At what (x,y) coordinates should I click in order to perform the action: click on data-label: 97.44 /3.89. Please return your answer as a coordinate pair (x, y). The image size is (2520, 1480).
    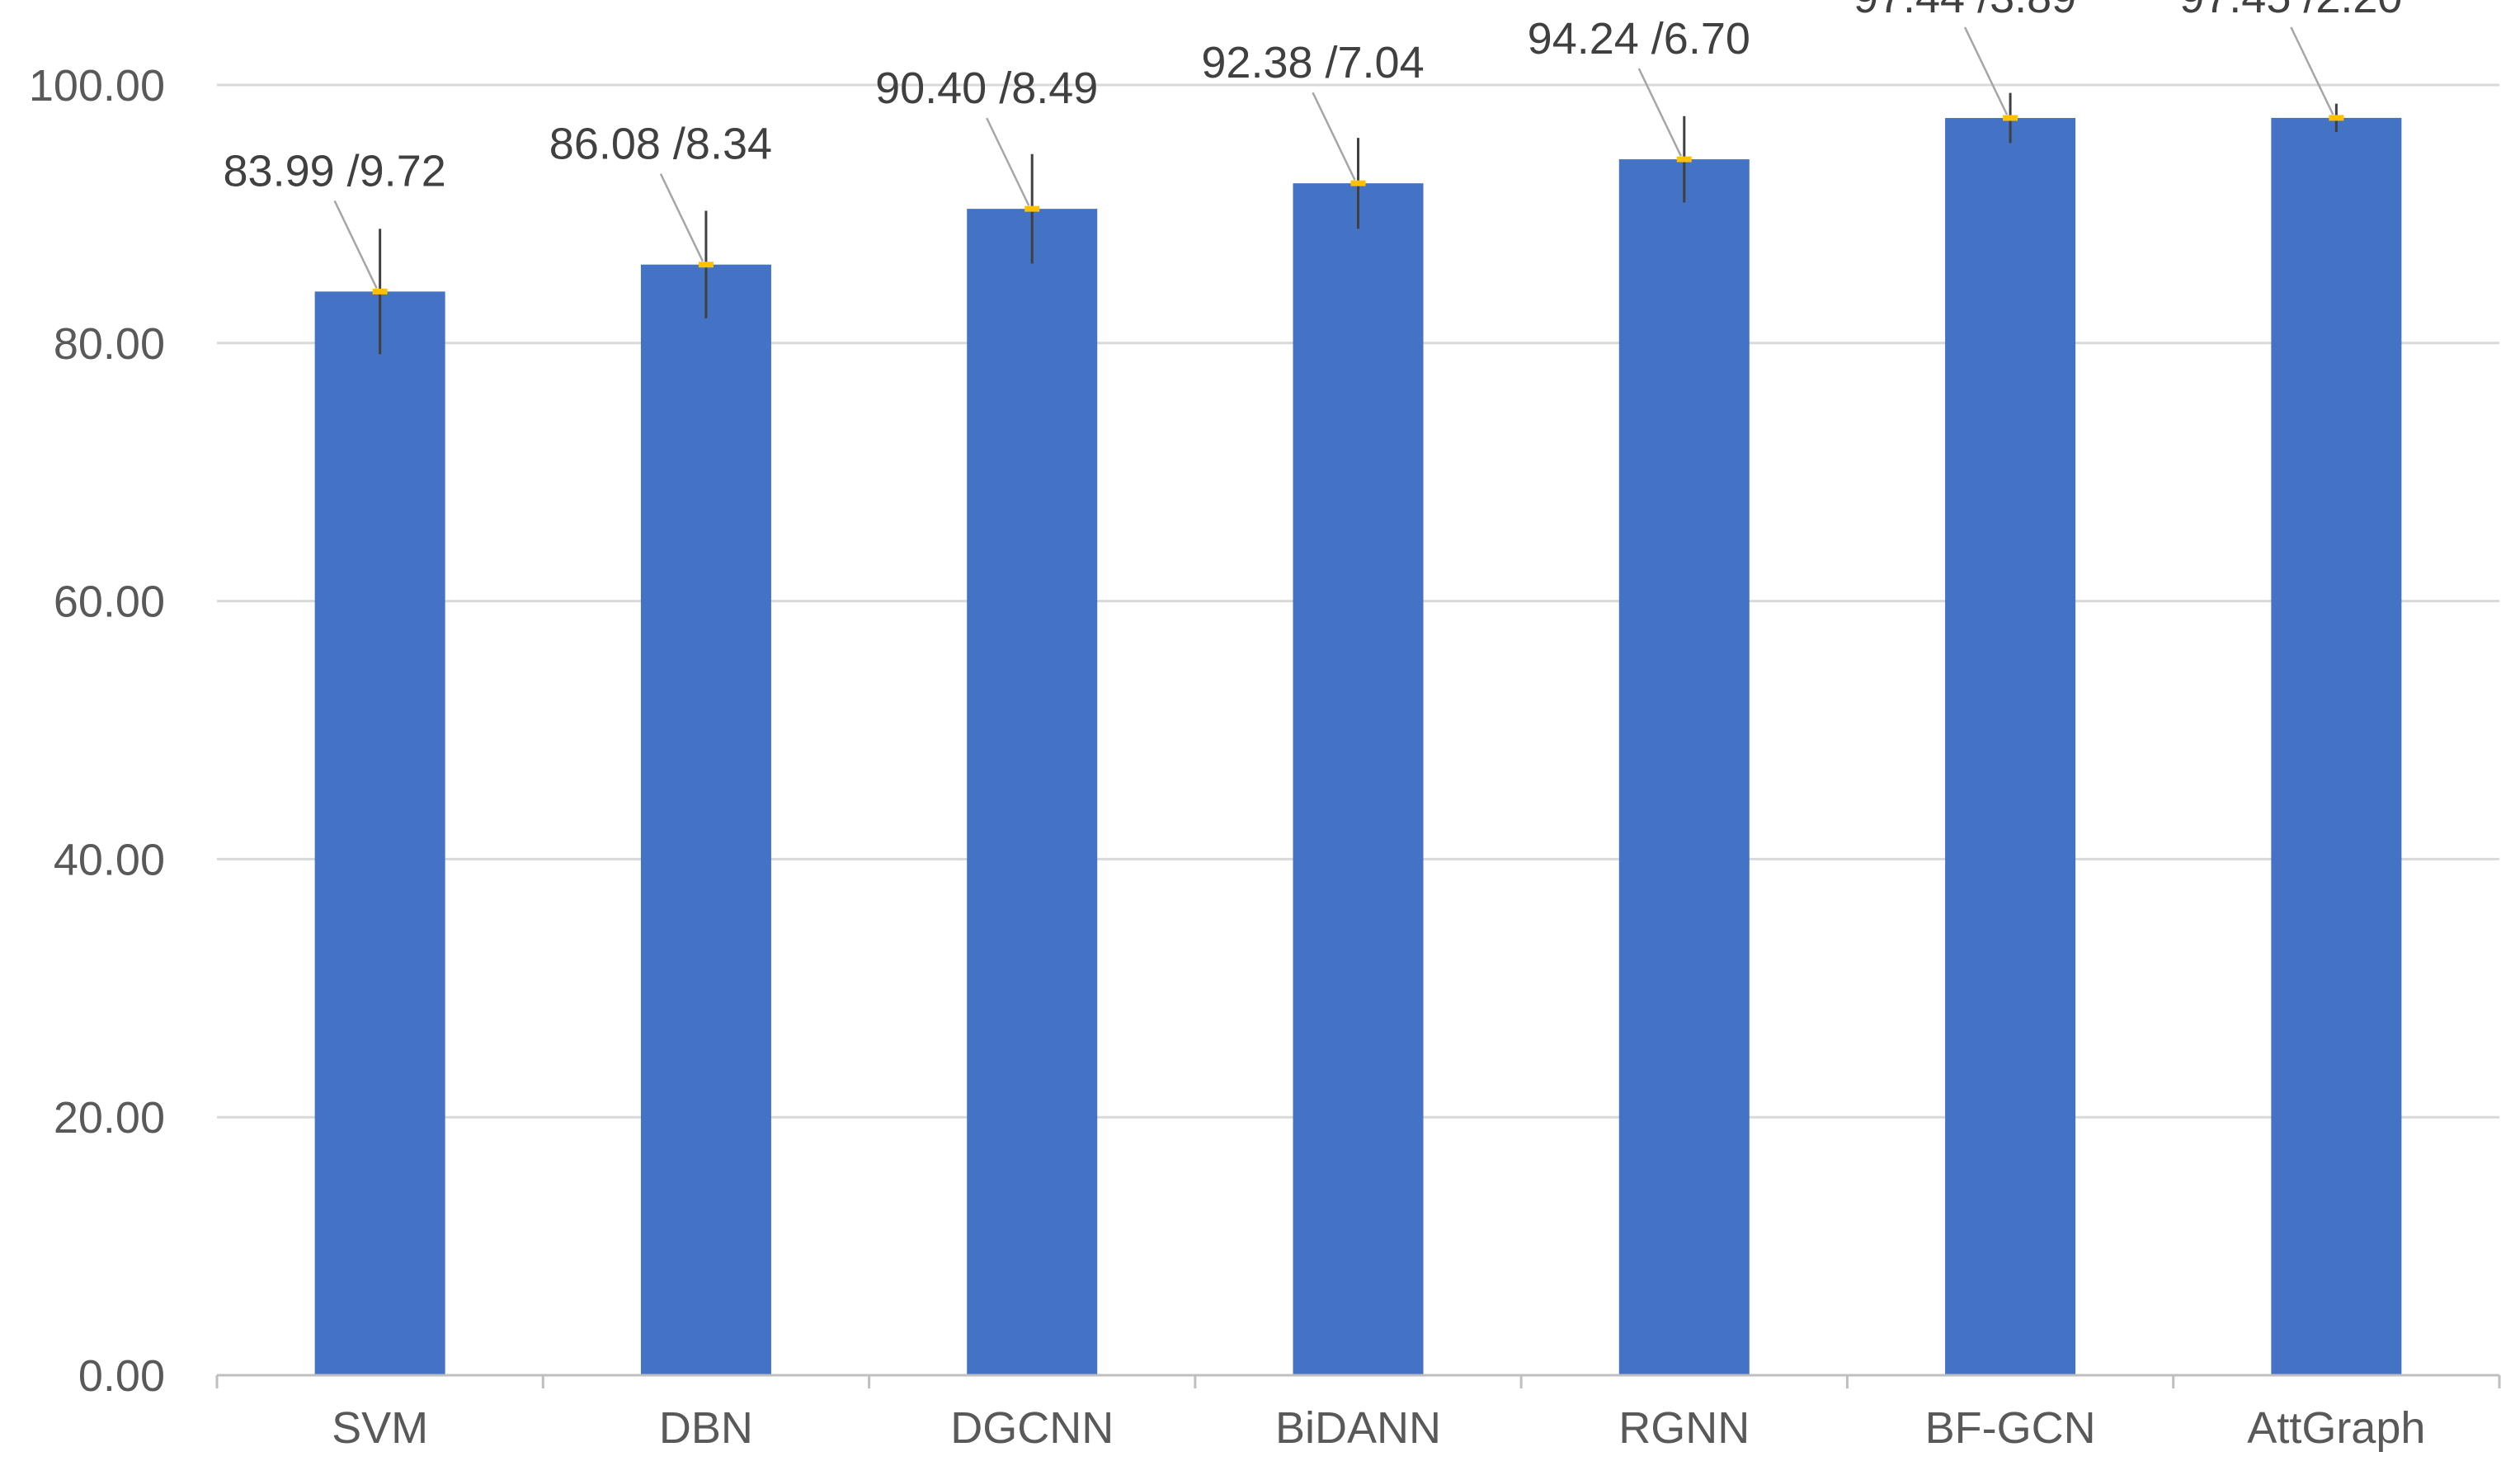
    Looking at the image, I should click on (1964, 11).